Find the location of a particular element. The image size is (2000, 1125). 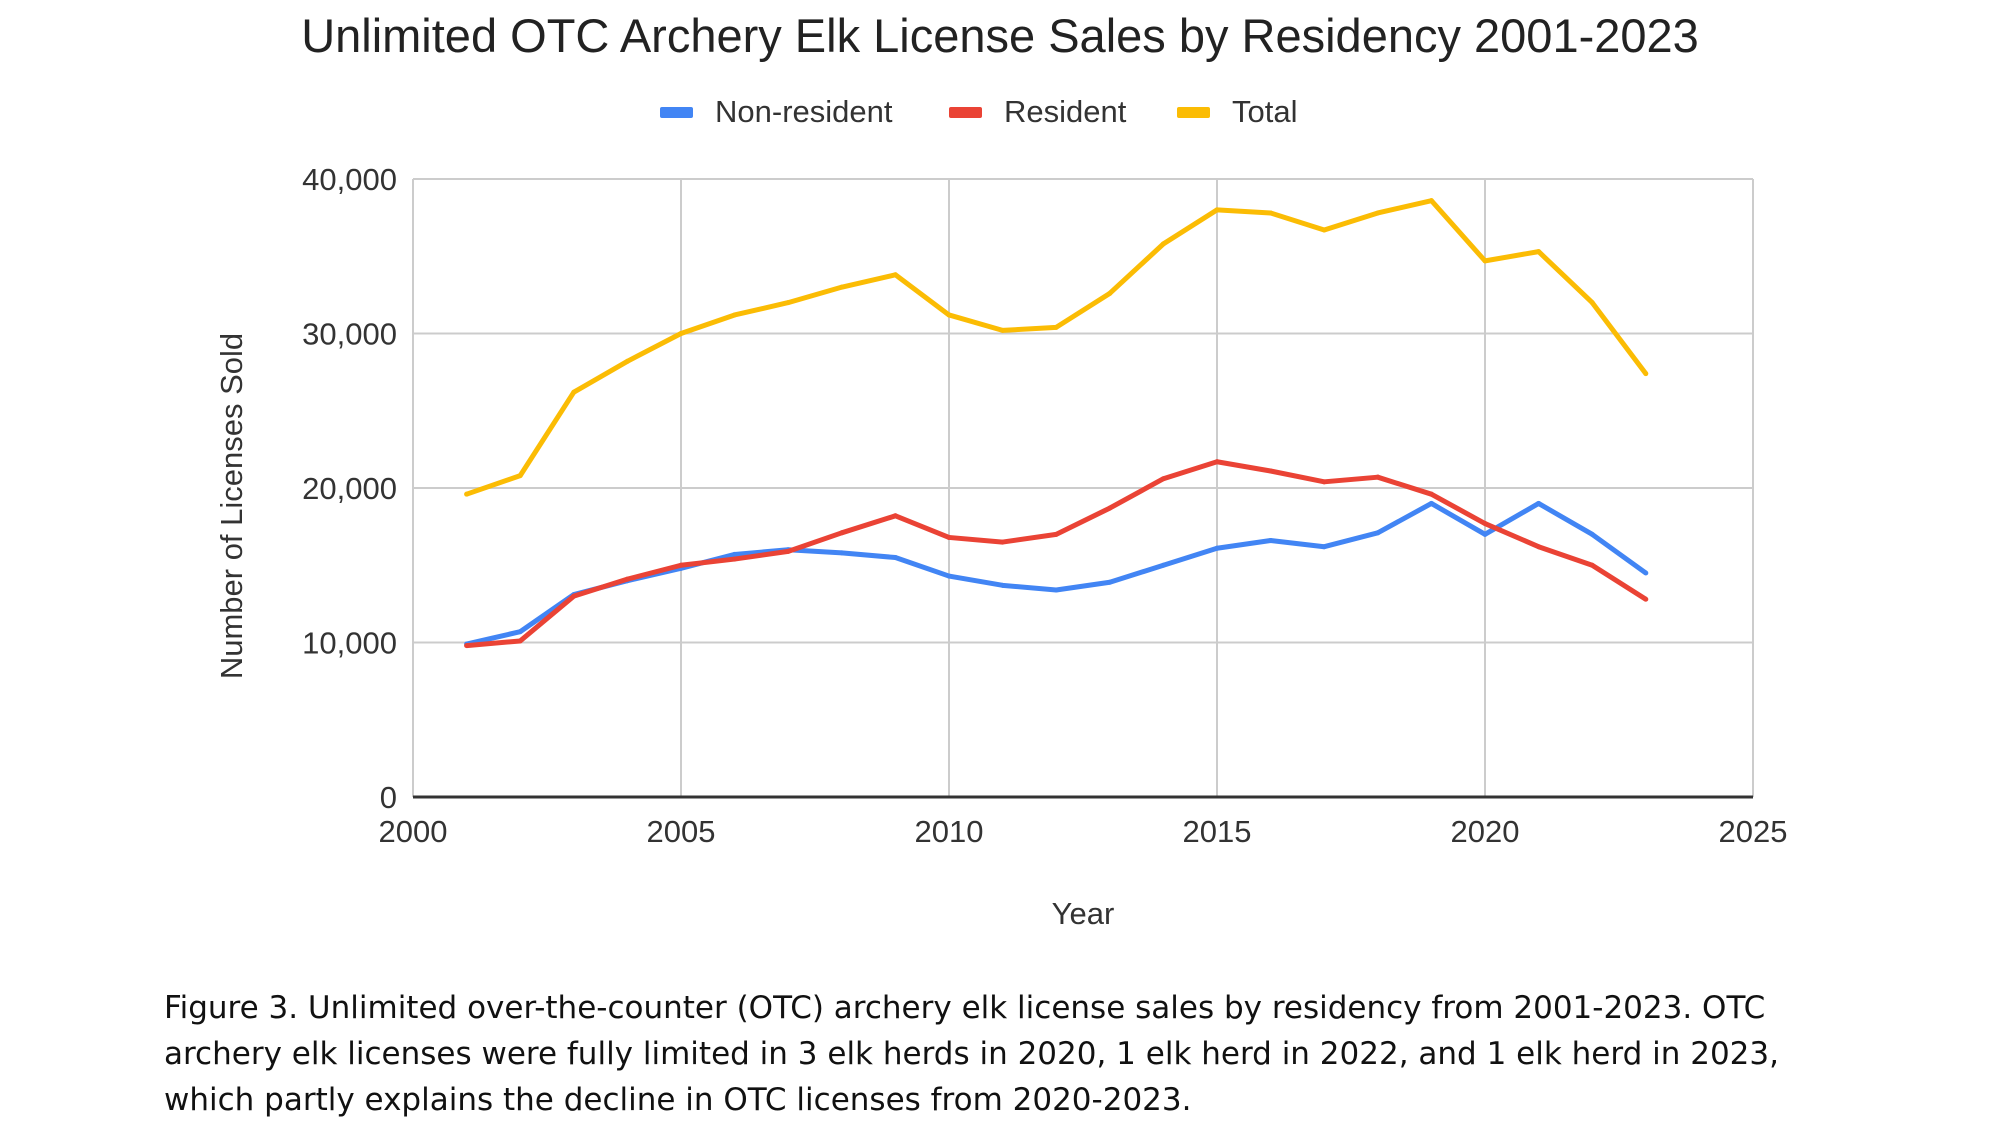

x-tick-label: 2005 is located at coordinates (681, 831).